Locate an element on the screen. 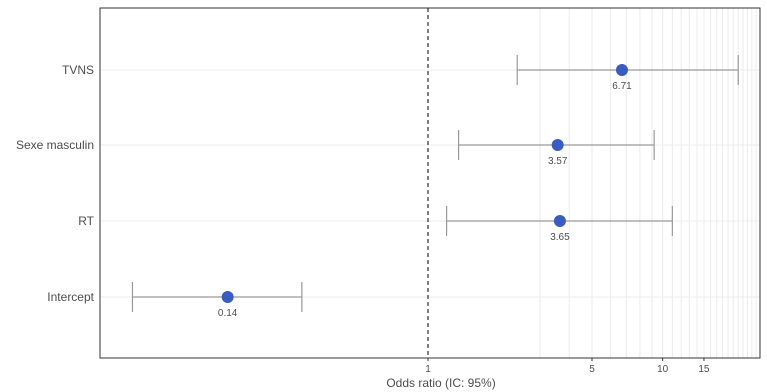  x-axis-title: Odds ratio (IC: 95%) is located at coordinates (440, 383).